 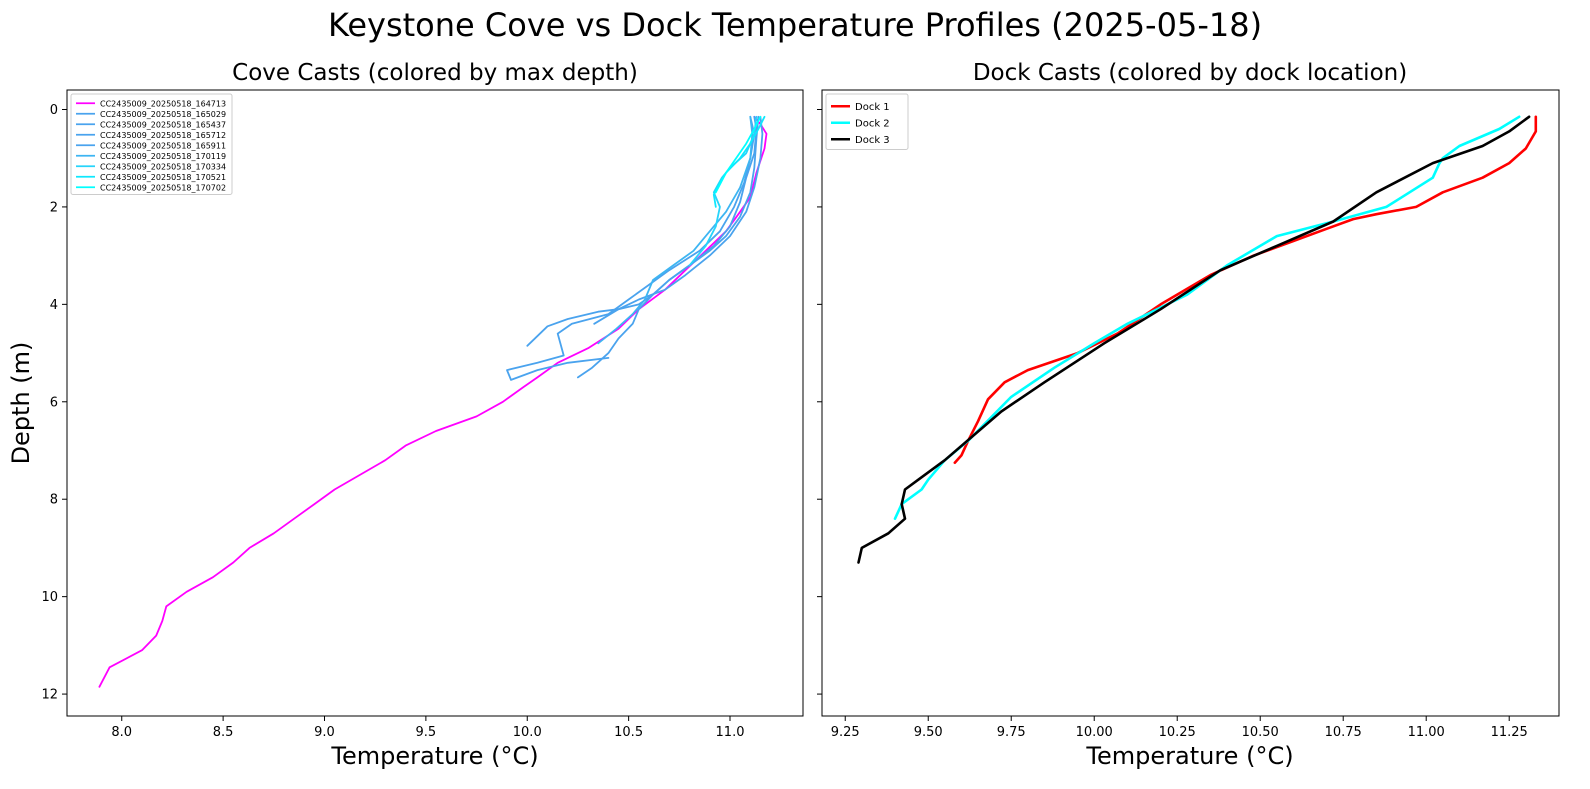 What do you see at coordinates (819, 401) in the screenshot?
I see `dock-y-ticks` at bounding box center [819, 401].